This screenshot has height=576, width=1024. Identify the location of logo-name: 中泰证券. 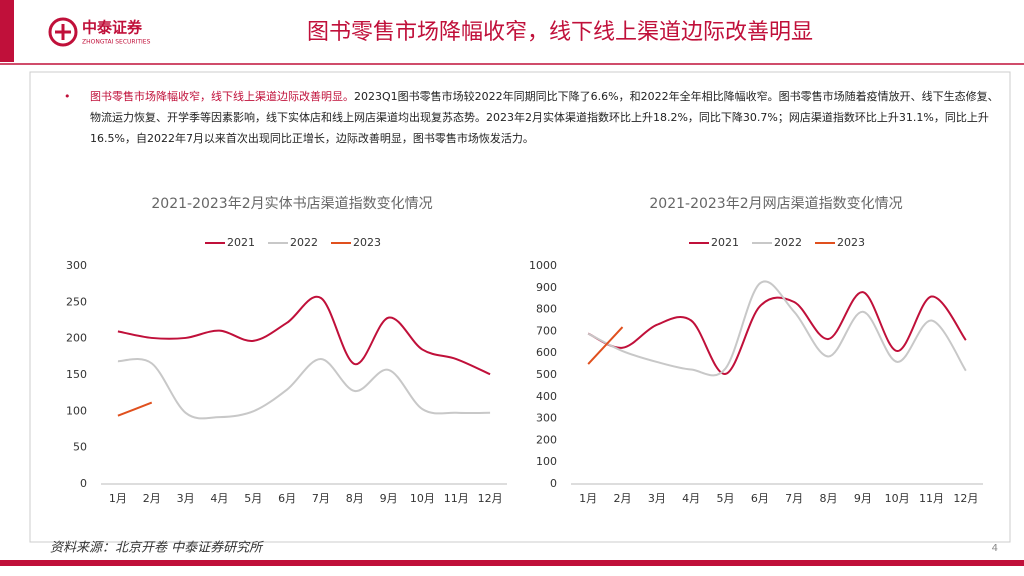
(112, 28).